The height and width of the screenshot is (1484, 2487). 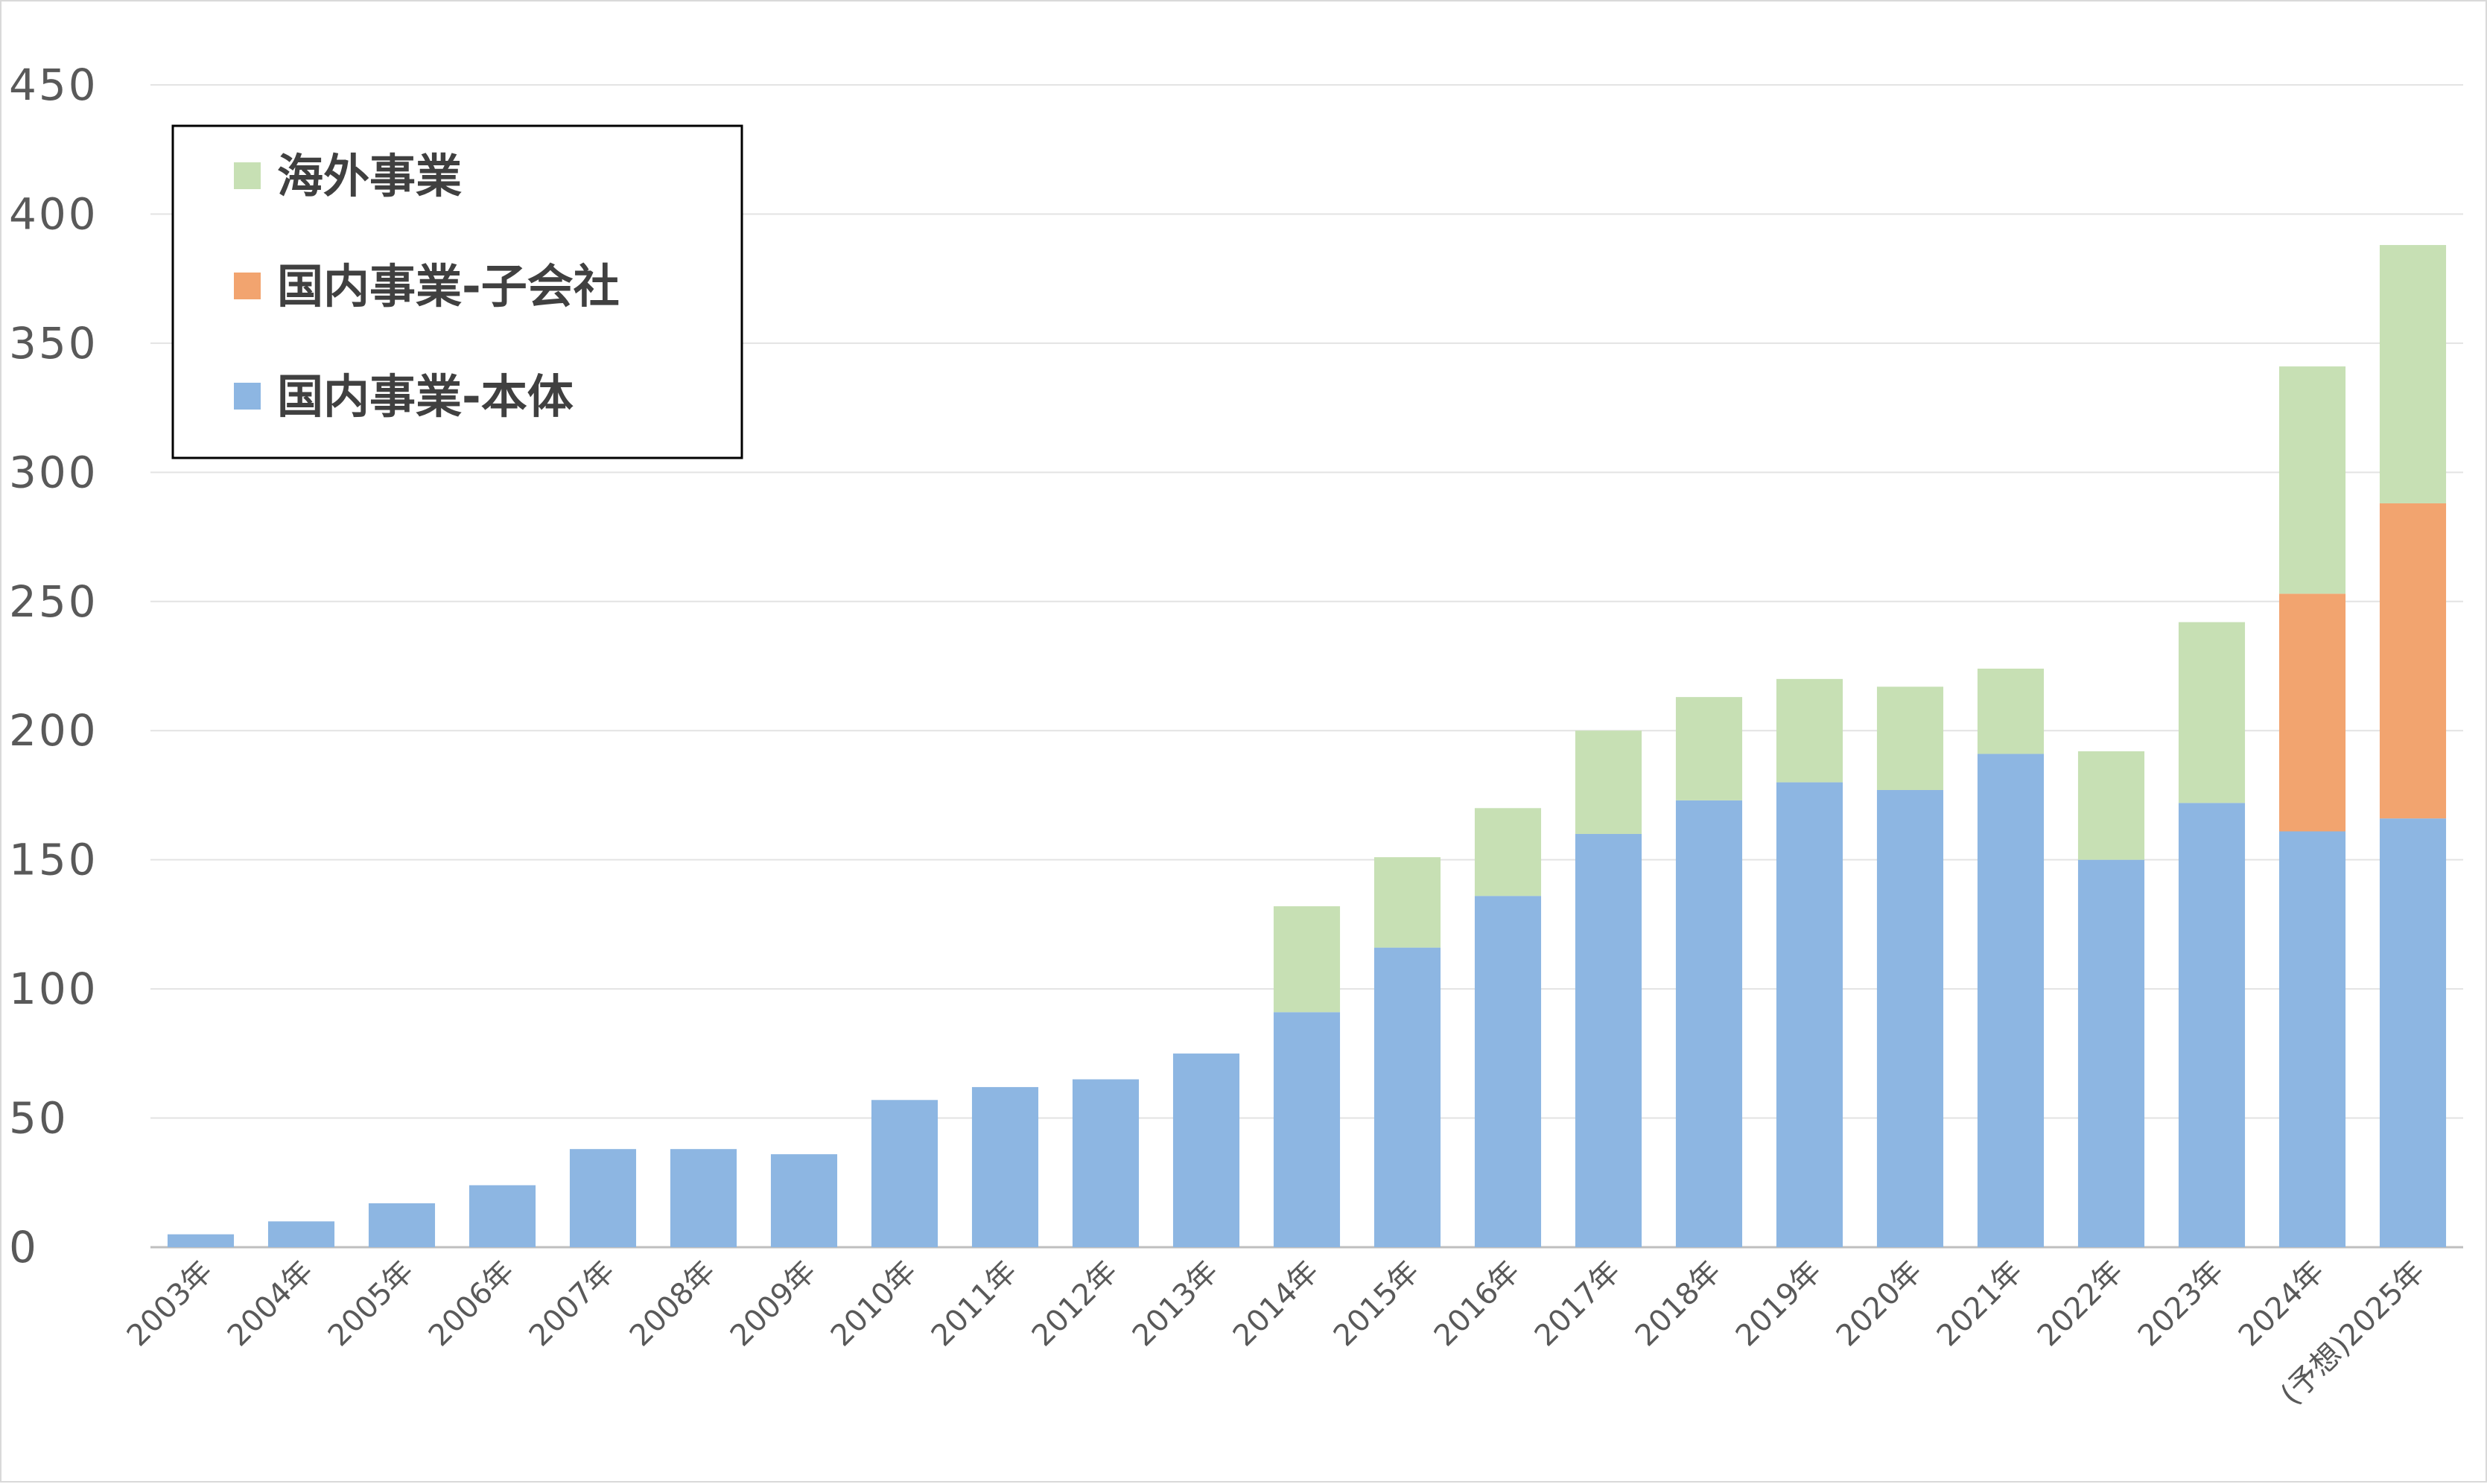 What do you see at coordinates (1679, 1304) in the screenshot?
I see `x-tick-label: 2018年` at bounding box center [1679, 1304].